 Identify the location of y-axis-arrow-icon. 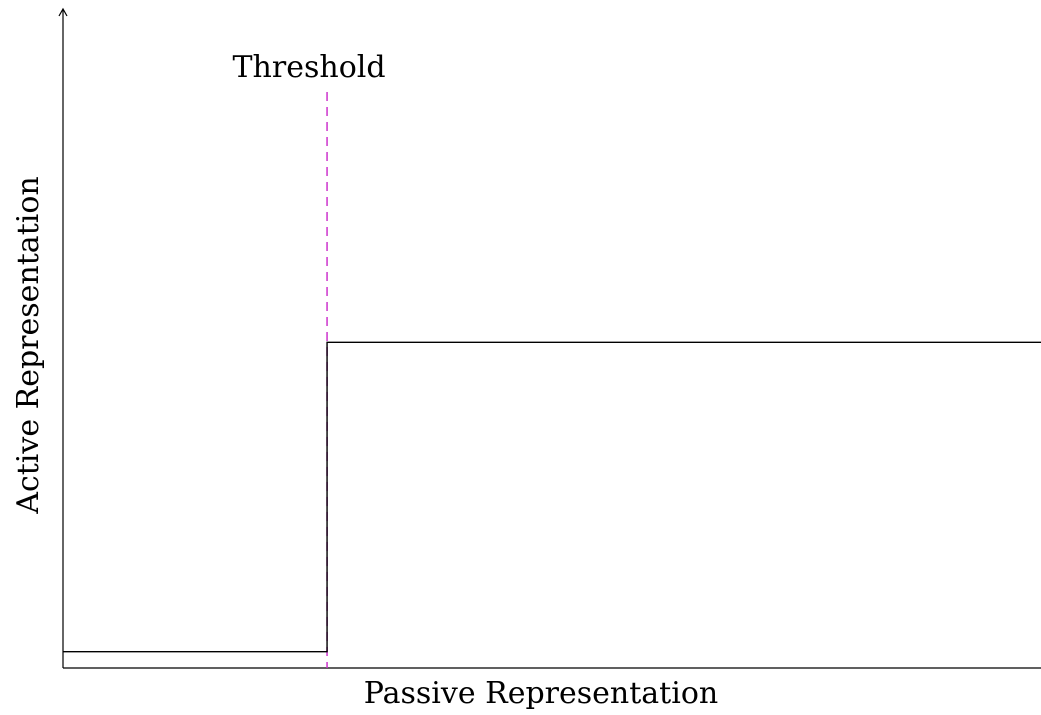
(63, 12).